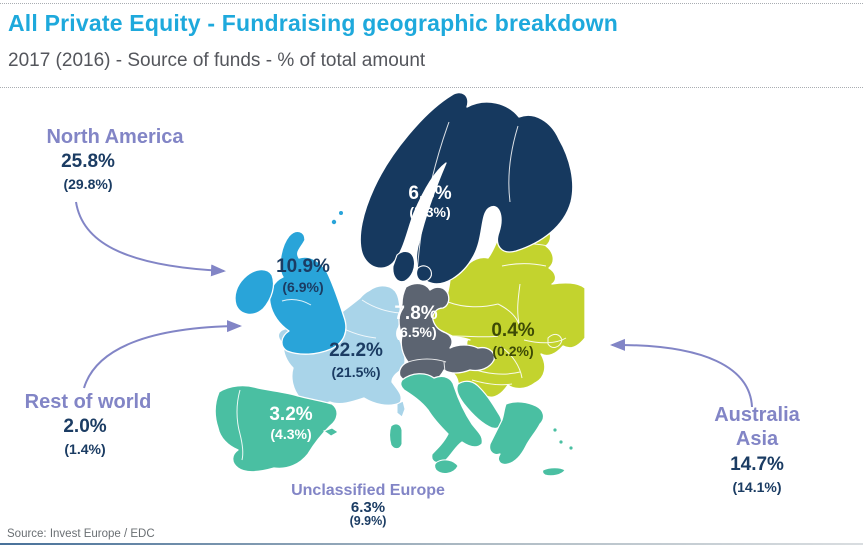 This screenshot has width=863, height=546. Describe the element at coordinates (162, 354) in the screenshot. I see `rest-of-world-arrow` at that location.